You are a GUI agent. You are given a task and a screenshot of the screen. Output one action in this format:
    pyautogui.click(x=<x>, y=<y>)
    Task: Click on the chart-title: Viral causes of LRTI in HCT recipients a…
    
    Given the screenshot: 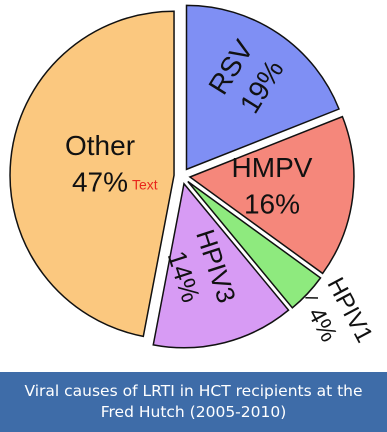 What is the action you would take?
    pyautogui.click(x=193, y=402)
    